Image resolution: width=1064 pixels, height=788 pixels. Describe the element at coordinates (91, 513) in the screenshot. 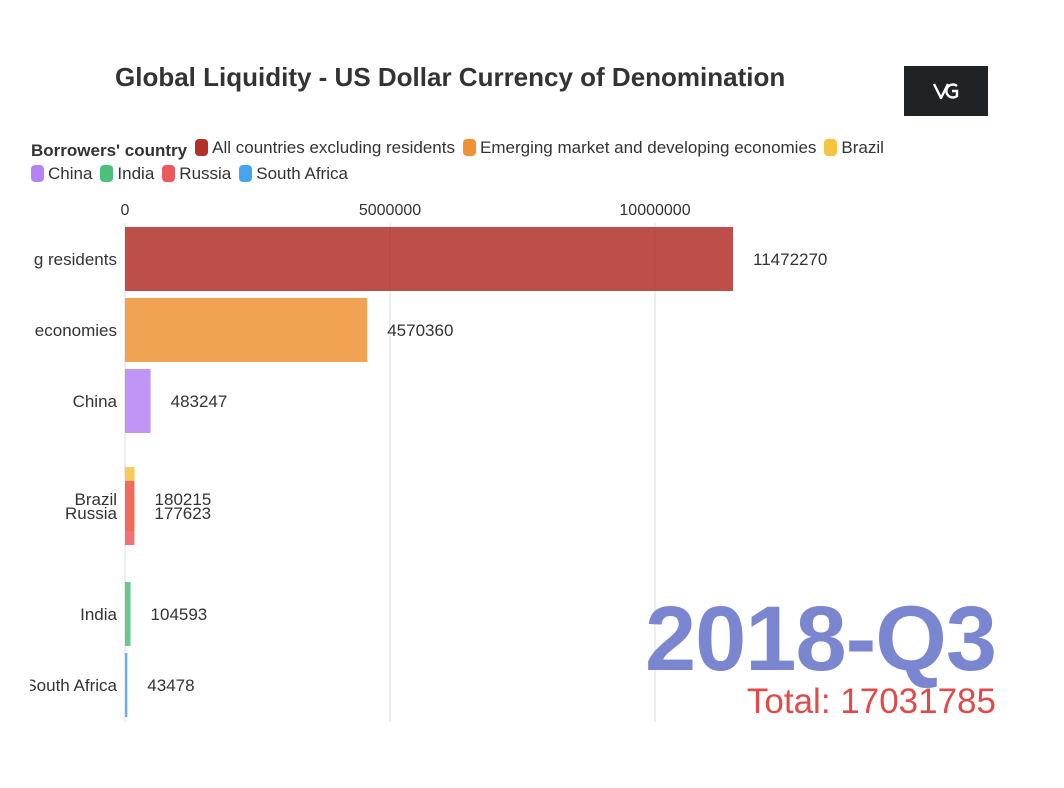

I see `category-label: Russia` at that location.